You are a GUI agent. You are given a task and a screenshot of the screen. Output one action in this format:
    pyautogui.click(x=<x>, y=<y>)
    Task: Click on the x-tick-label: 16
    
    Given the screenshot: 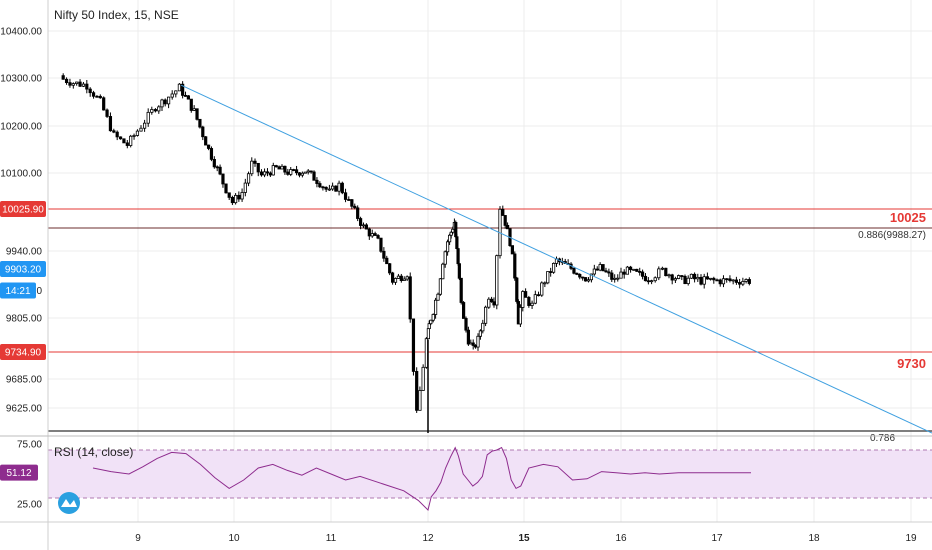 What is the action you would take?
    pyautogui.click(x=621, y=538)
    